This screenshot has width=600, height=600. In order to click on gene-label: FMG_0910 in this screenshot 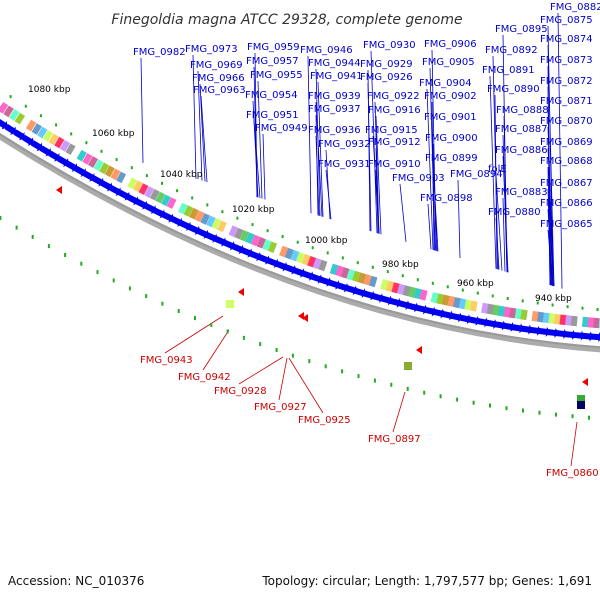, I will do `click(394, 164)`.